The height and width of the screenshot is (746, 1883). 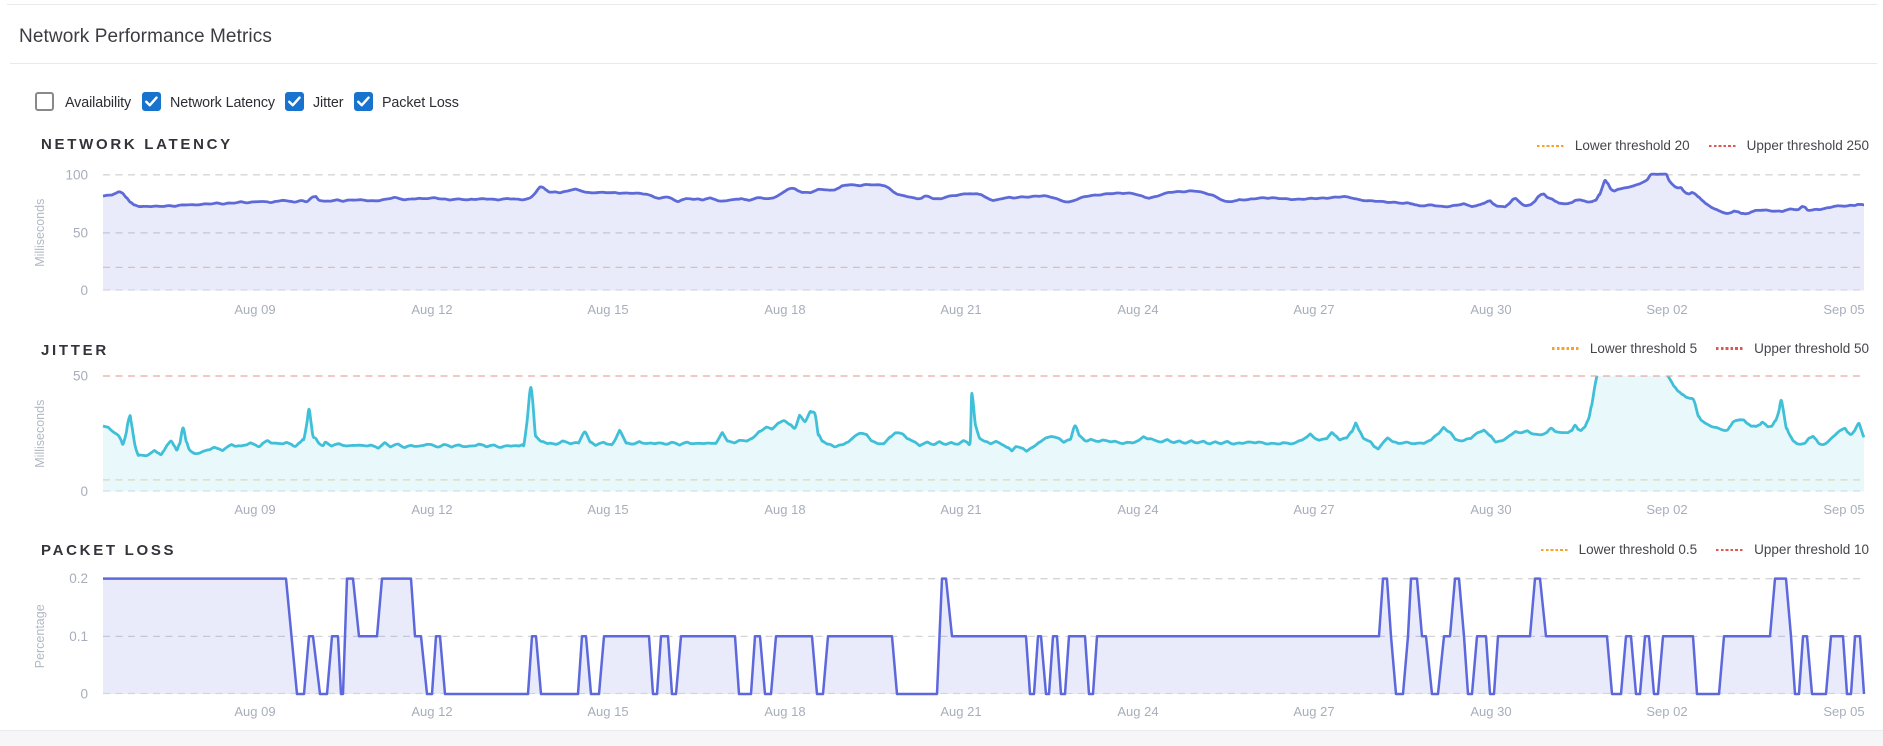 What do you see at coordinates (78, 578) in the screenshot?
I see `svg-text: 0.2` at bounding box center [78, 578].